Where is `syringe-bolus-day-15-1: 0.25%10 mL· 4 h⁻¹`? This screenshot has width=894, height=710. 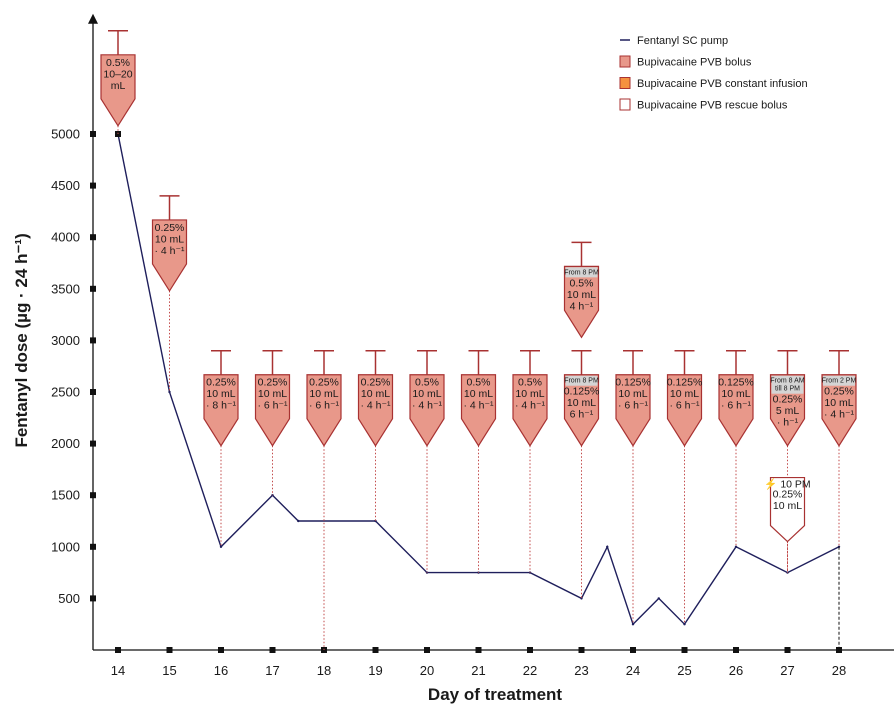 syringe-bolus-day-15-1: 0.25%10 mL· 4 h⁻¹ is located at coordinates (169, 293).